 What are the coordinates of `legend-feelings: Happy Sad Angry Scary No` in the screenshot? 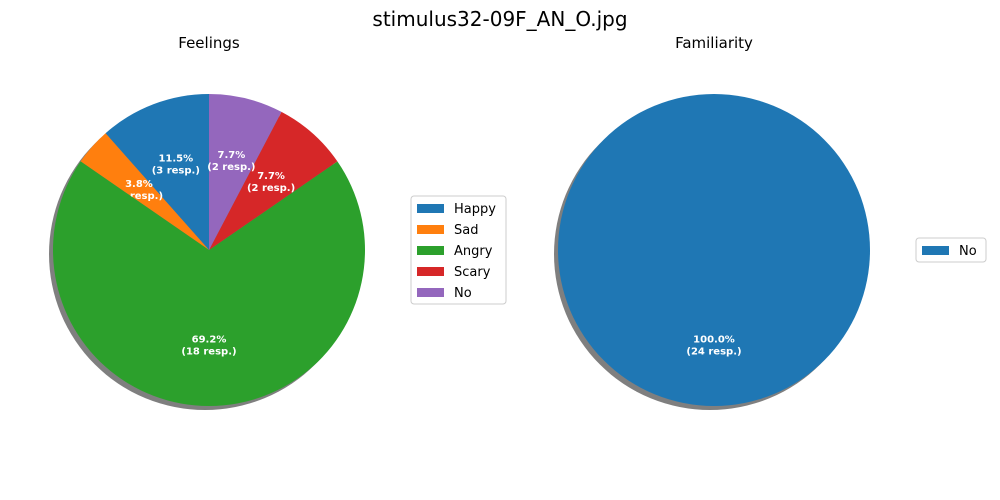 It's located at (458, 250).